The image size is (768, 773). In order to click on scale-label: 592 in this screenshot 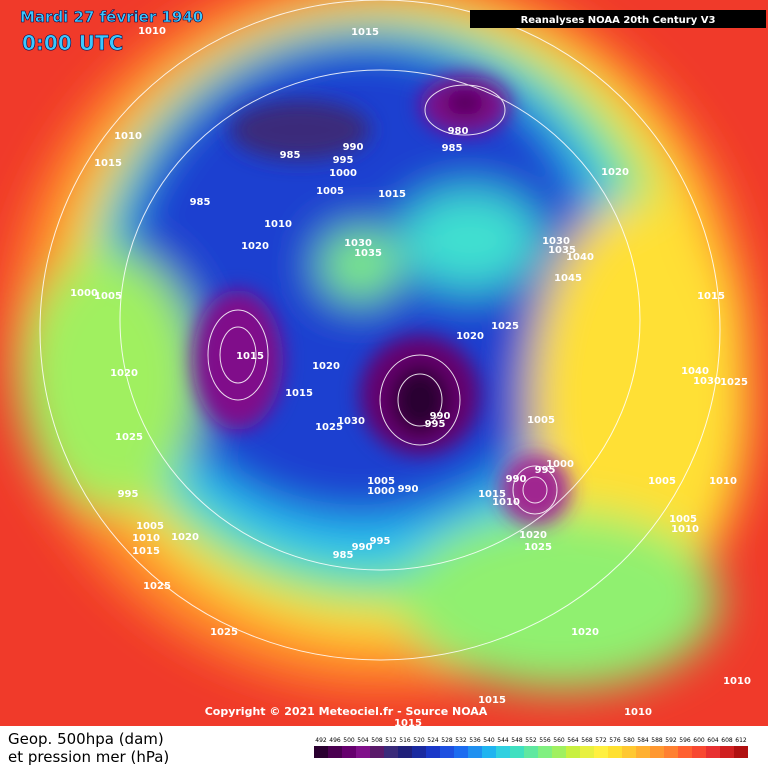, I will do `click(671, 740)`.